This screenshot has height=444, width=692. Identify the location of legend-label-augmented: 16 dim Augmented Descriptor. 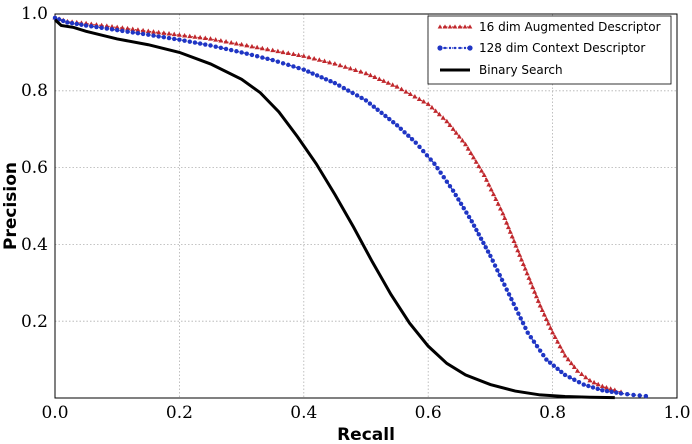
(570, 27).